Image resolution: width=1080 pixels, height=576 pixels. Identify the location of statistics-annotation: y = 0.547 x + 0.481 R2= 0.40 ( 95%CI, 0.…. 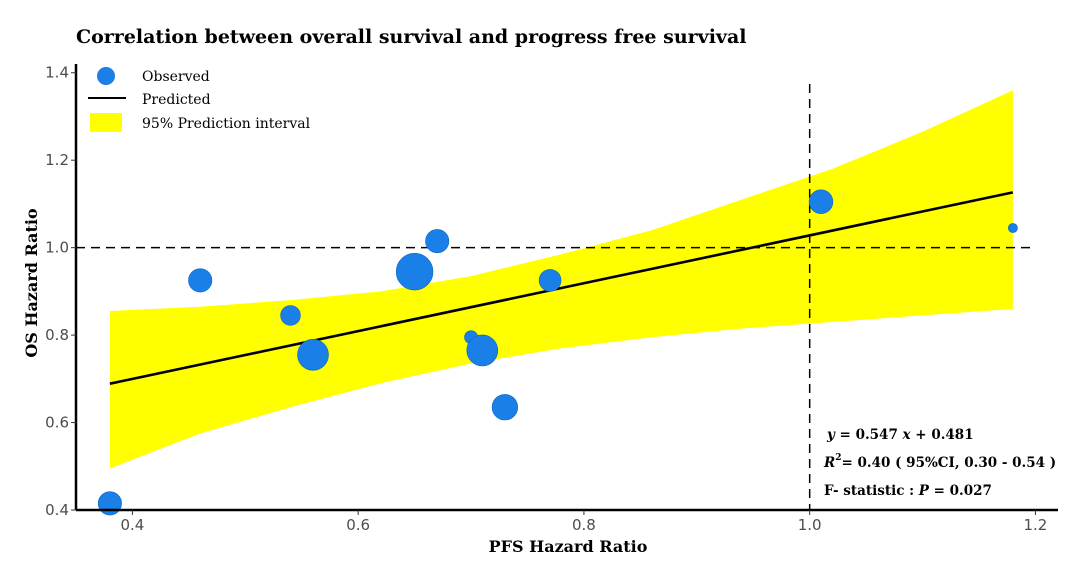
(939, 463).